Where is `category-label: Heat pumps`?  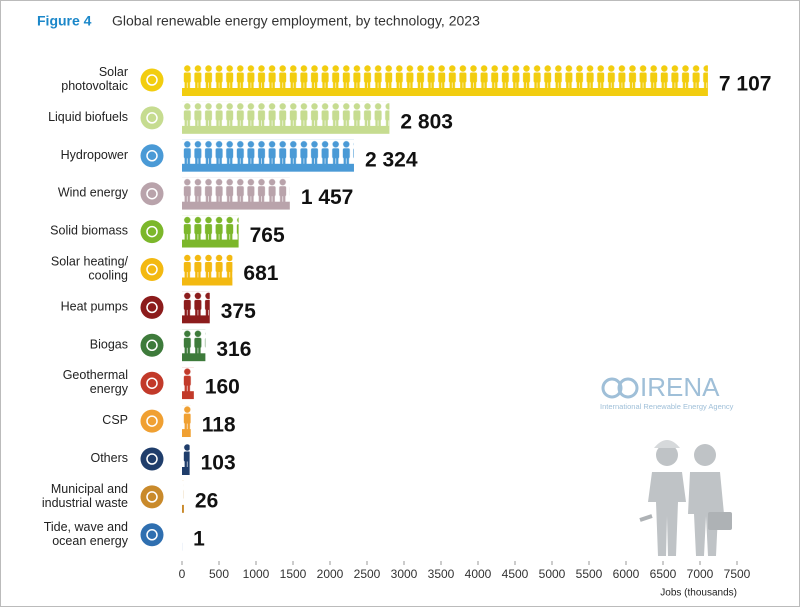 category-label: Heat pumps is located at coordinates (94, 307).